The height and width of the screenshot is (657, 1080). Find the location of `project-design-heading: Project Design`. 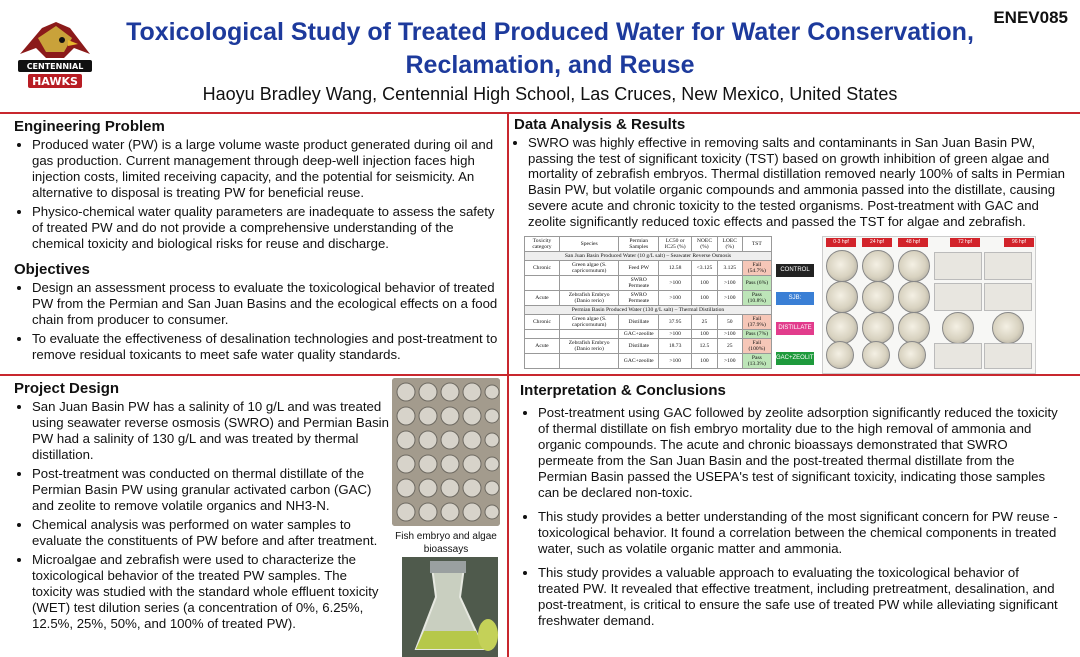

project-design-heading: Project Design is located at coordinates (67, 388).